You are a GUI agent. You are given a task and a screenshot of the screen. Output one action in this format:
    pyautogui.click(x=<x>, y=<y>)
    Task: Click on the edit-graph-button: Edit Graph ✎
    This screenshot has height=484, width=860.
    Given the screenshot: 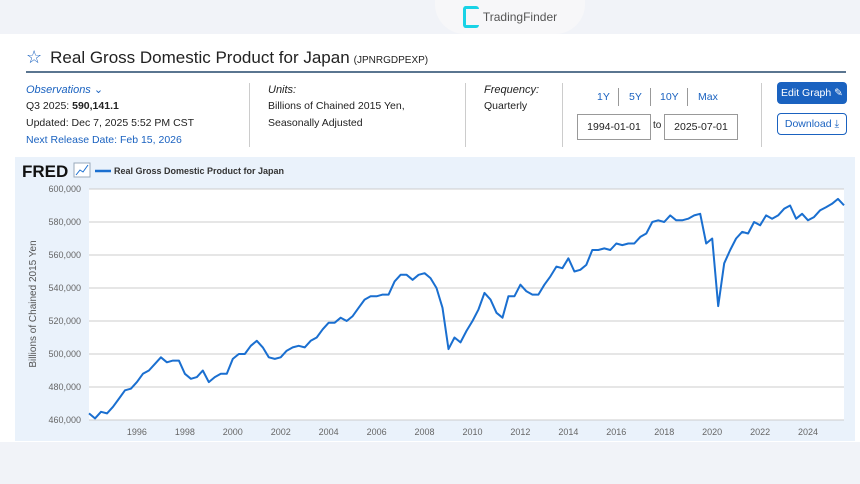 What is the action you would take?
    pyautogui.click(x=812, y=93)
    